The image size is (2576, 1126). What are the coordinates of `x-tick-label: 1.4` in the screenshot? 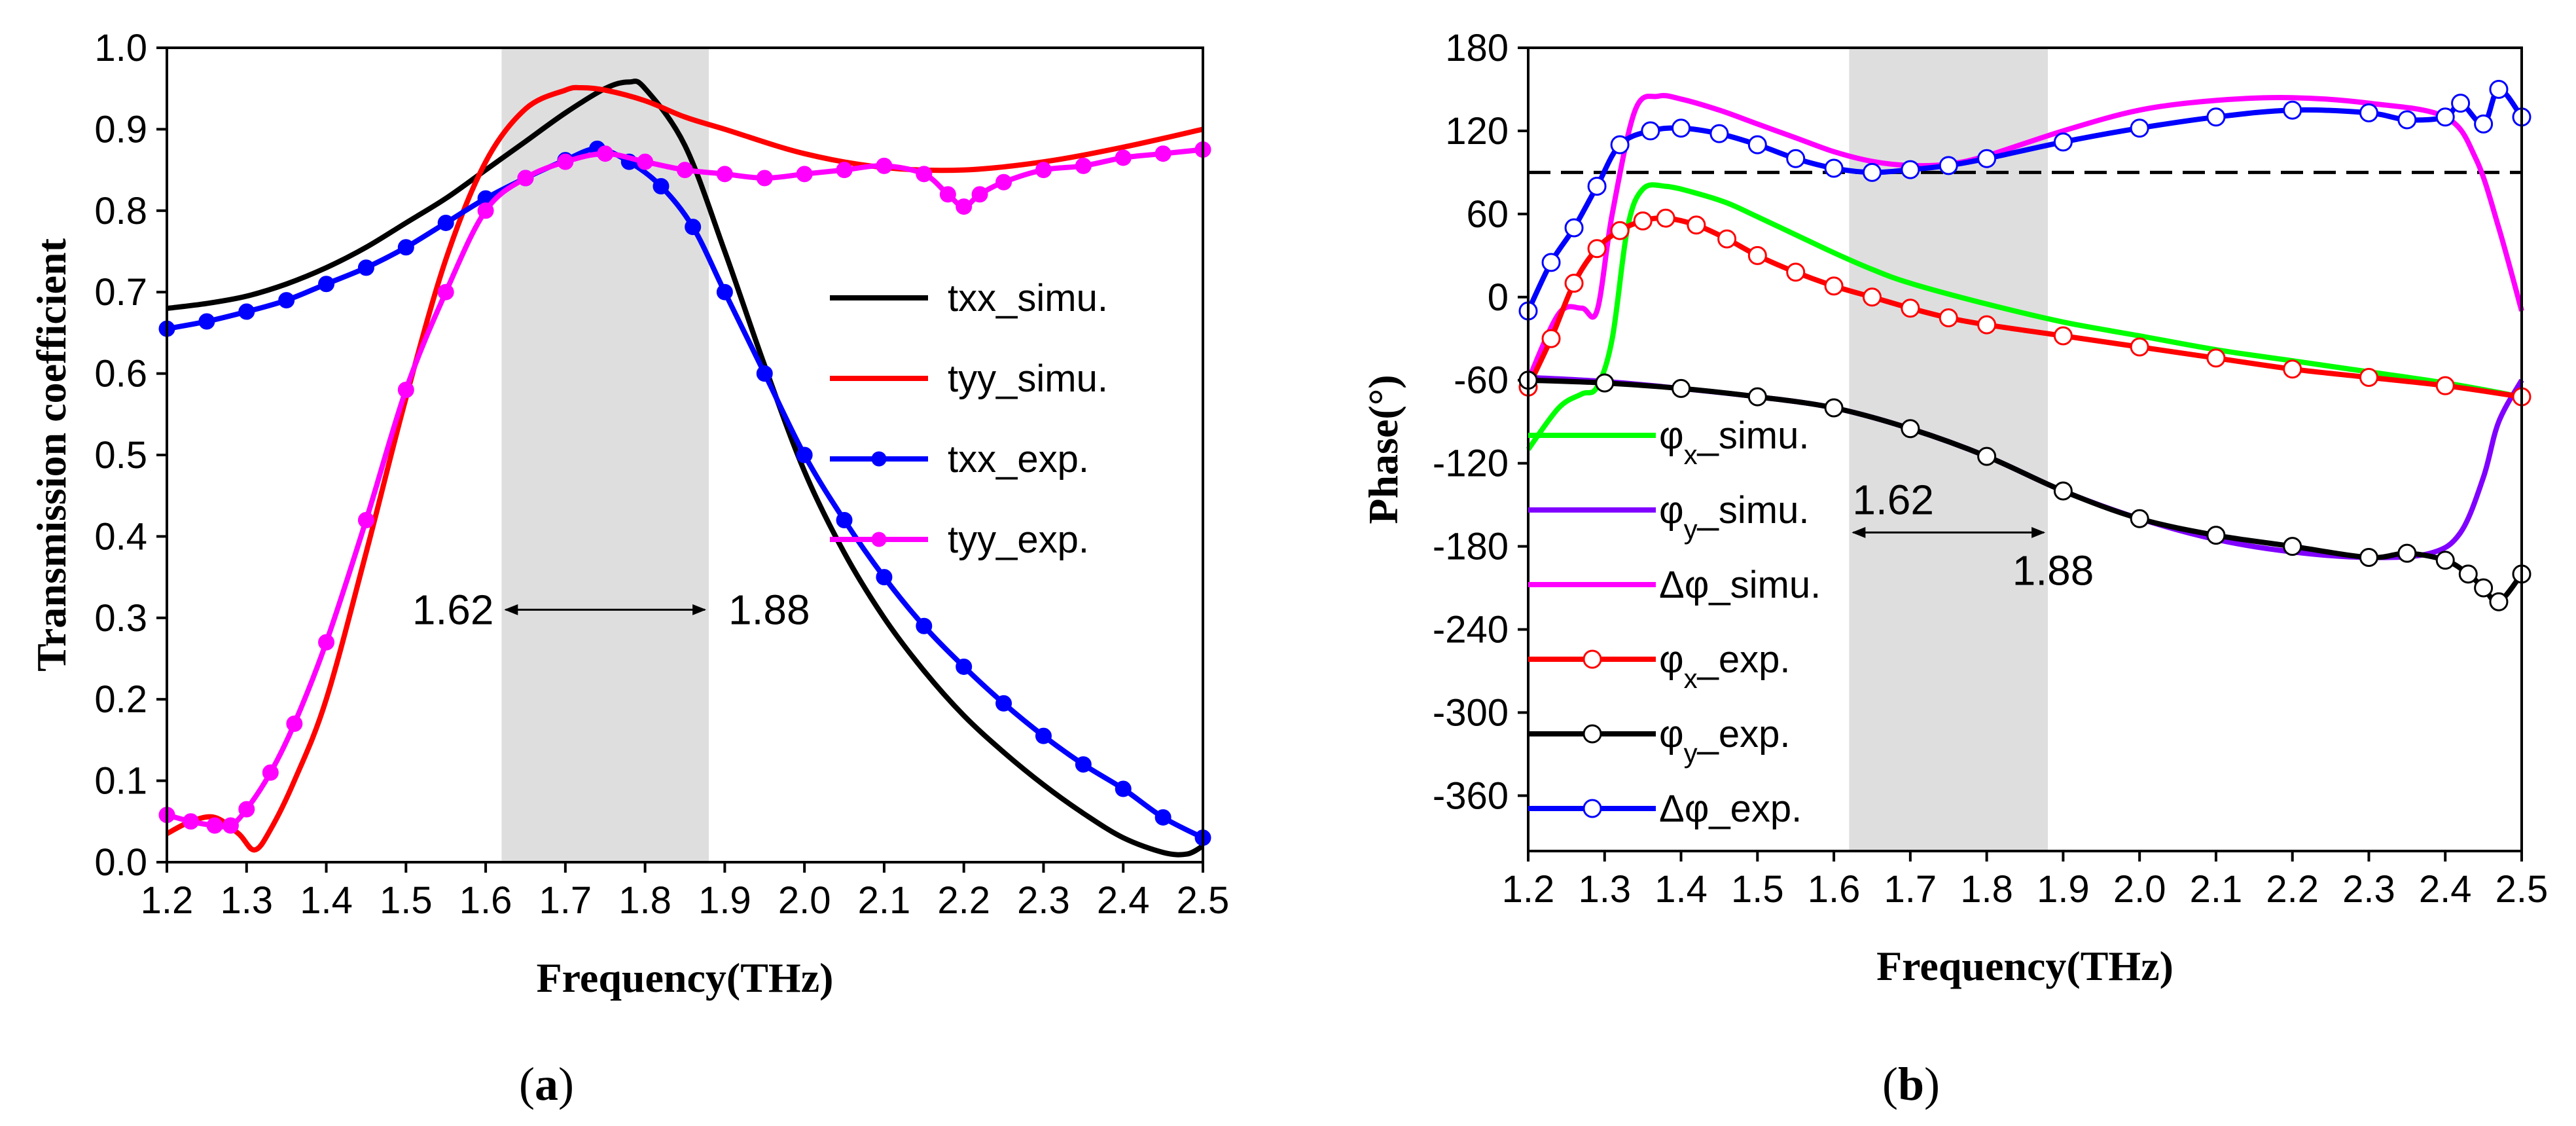 It's located at (326, 900).